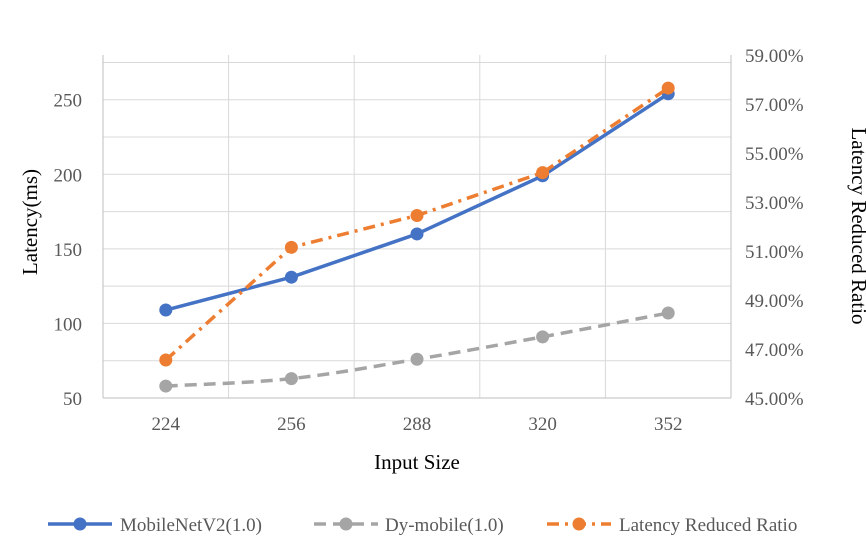 The height and width of the screenshot is (552, 866). Describe the element at coordinates (542, 424) in the screenshot. I see `x-tick-label: 320` at that location.